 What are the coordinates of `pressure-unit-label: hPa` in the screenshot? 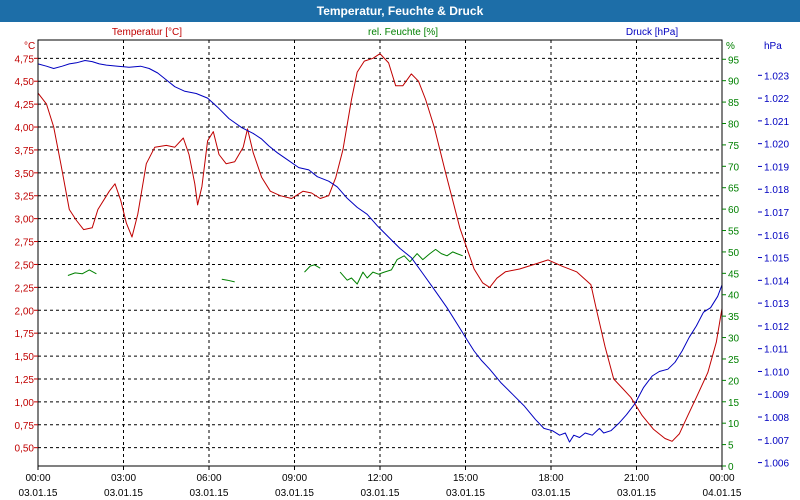 It's located at (773, 46).